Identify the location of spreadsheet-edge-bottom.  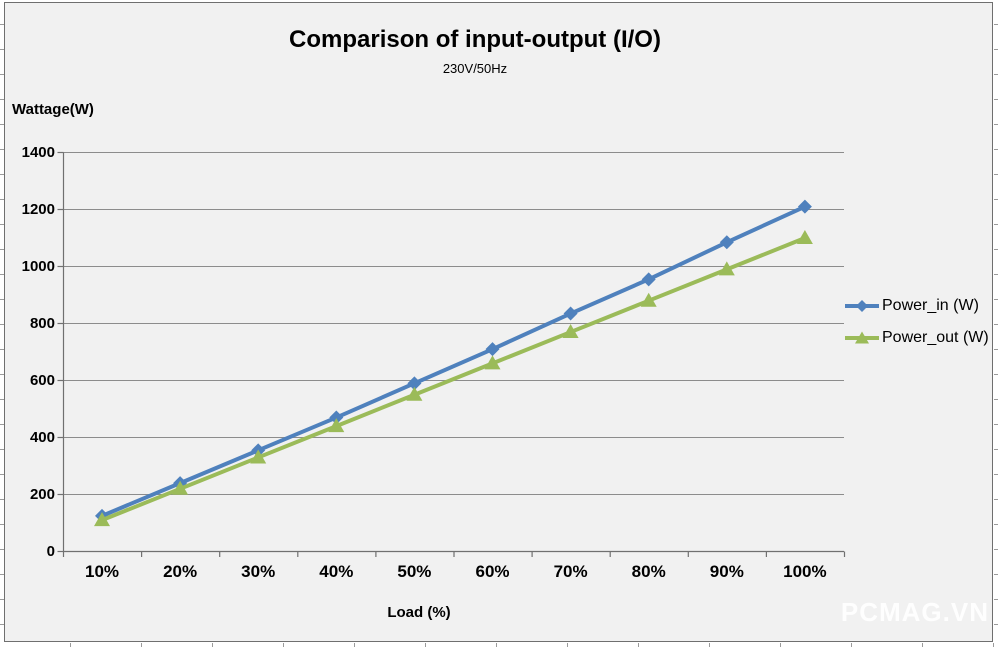
(499, 645).